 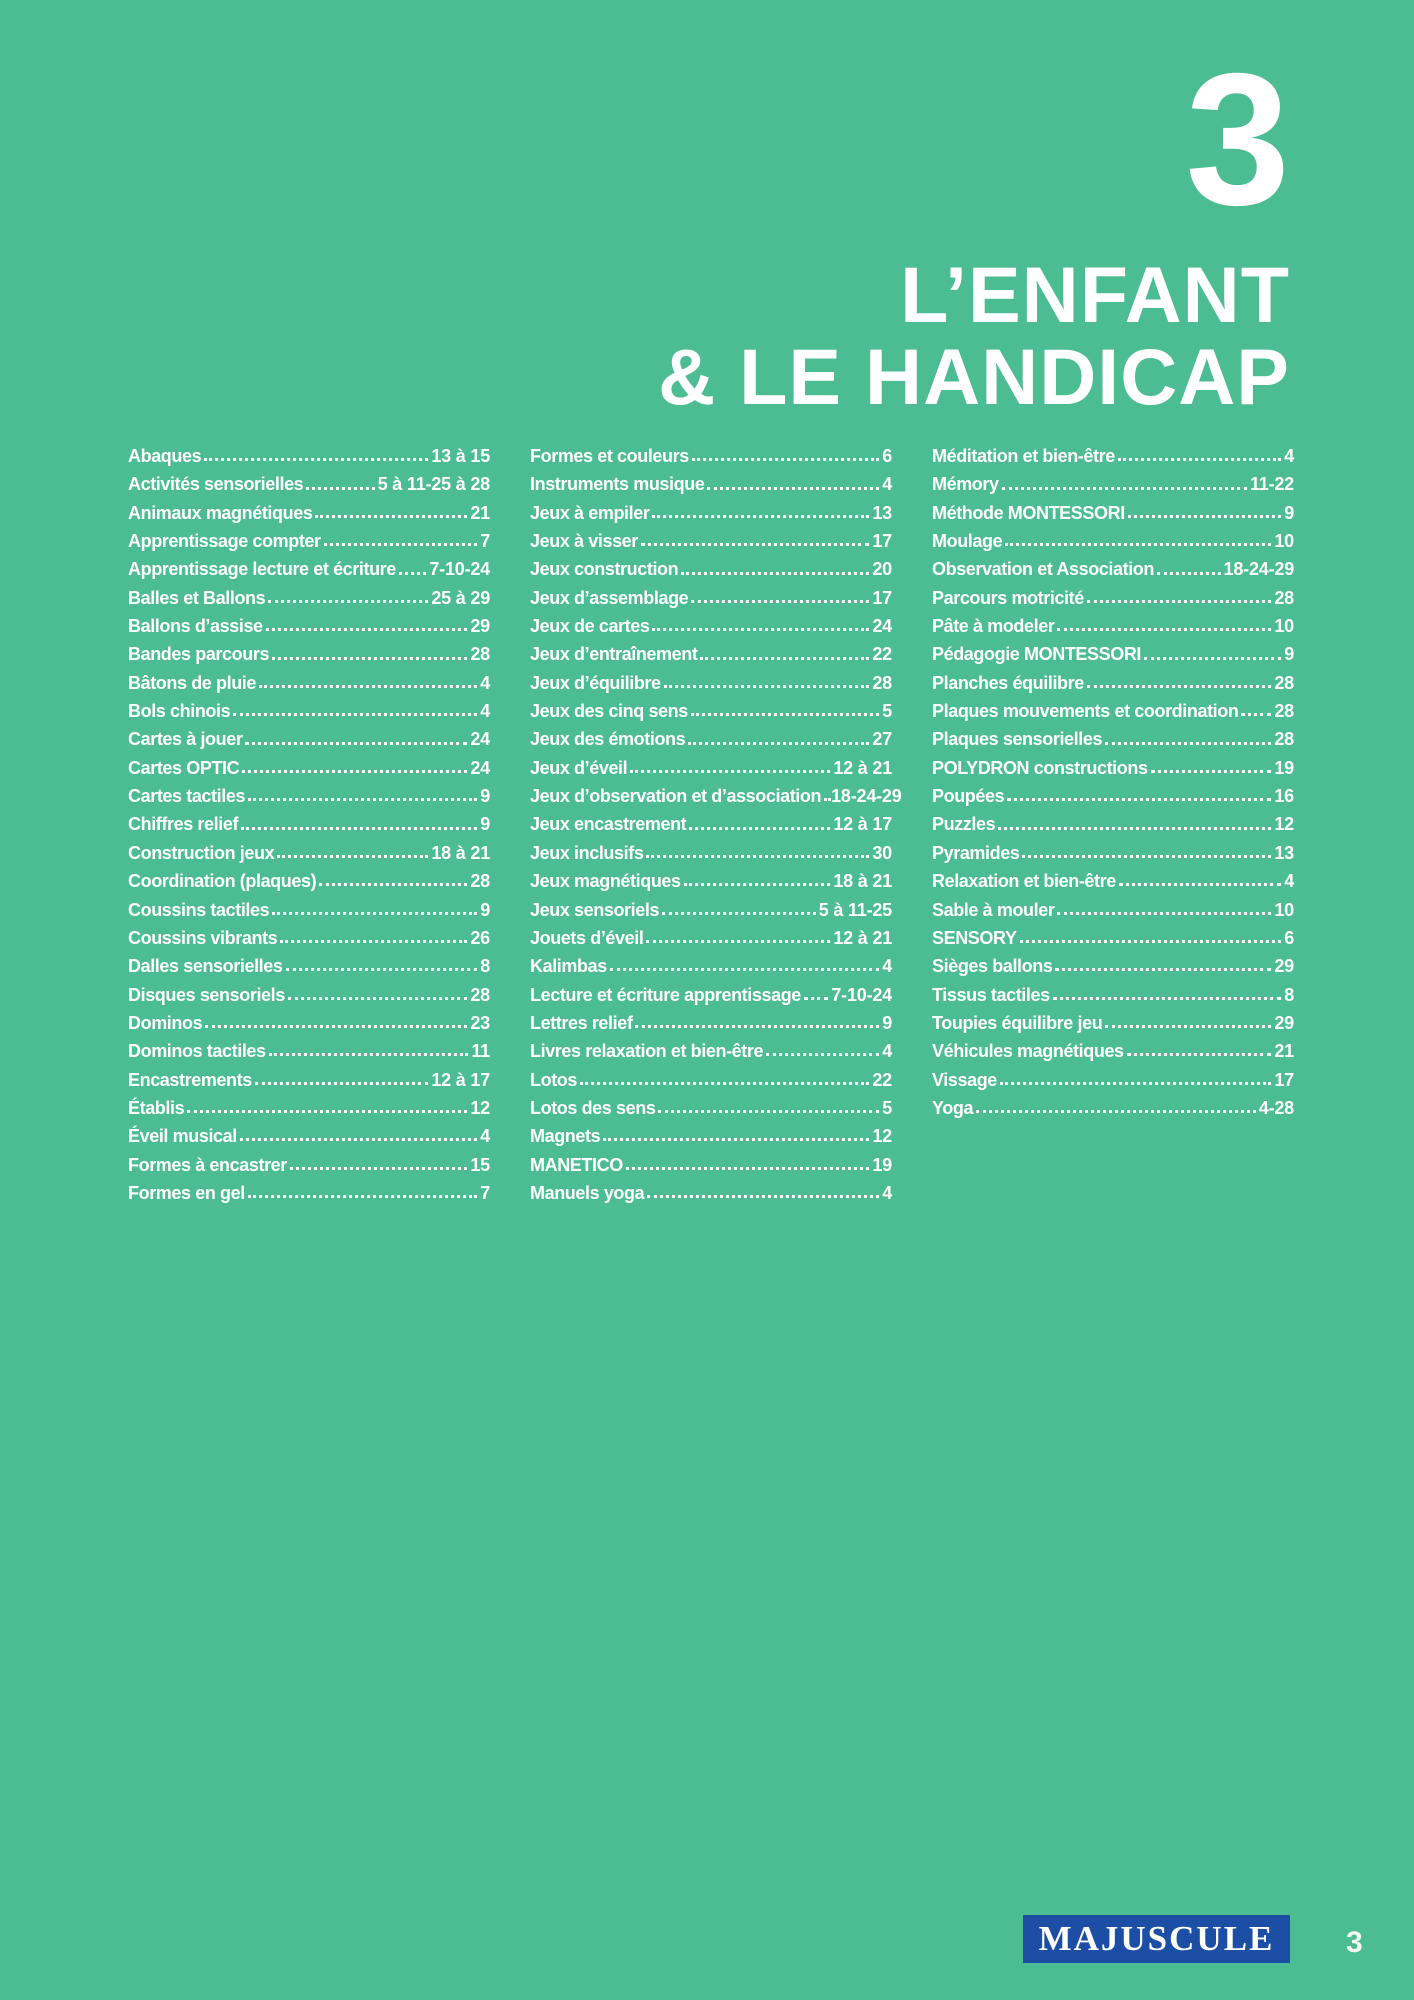 What do you see at coordinates (262, 569) in the screenshot?
I see `index-entry-label: Apprentissage lecture et écriture` at bounding box center [262, 569].